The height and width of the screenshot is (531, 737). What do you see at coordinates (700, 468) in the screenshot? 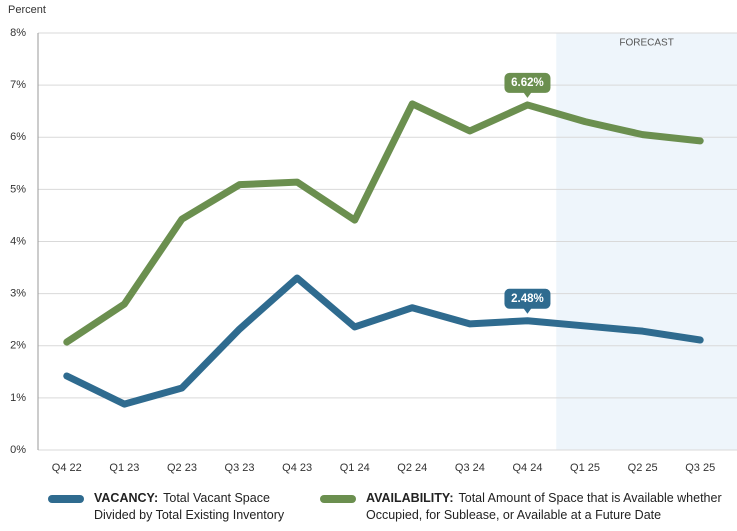
I see `x-tick-label: Q3 25` at bounding box center [700, 468].